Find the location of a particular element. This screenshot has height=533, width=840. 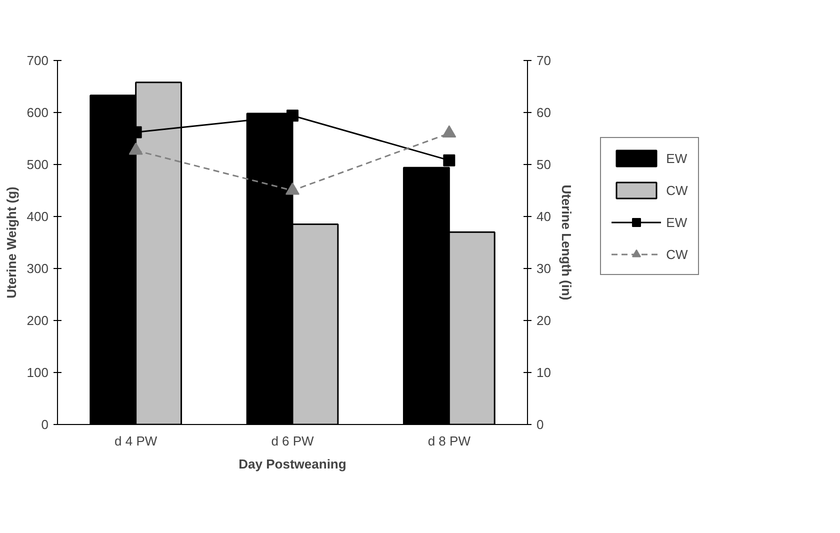

y-tick-label: 0 is located at coordinates (45, 424).